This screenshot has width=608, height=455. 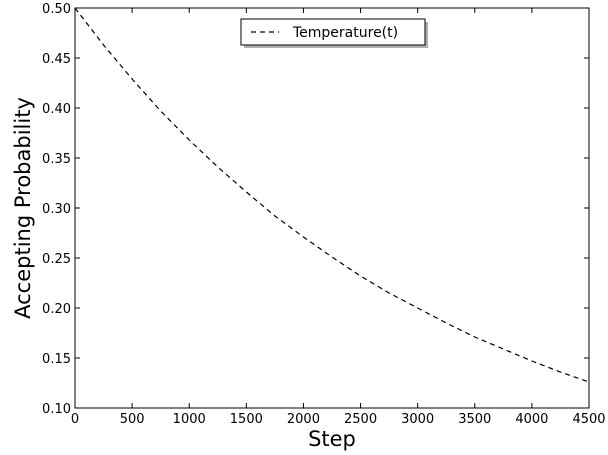 I want to click on x-tick-label: 2000, so click(x=303, y=419).